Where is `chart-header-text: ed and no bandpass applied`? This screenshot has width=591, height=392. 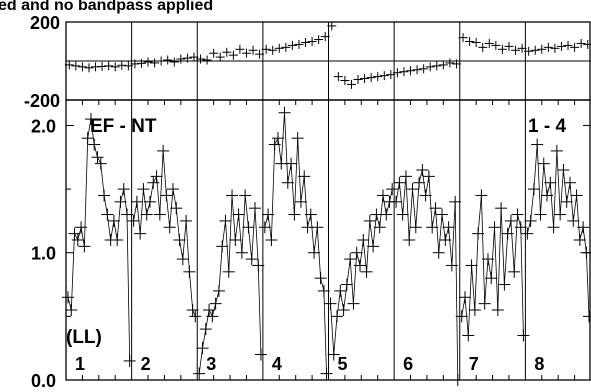 chart-header-text: ed and no bandpass applied is located at coordinates (106, 7).